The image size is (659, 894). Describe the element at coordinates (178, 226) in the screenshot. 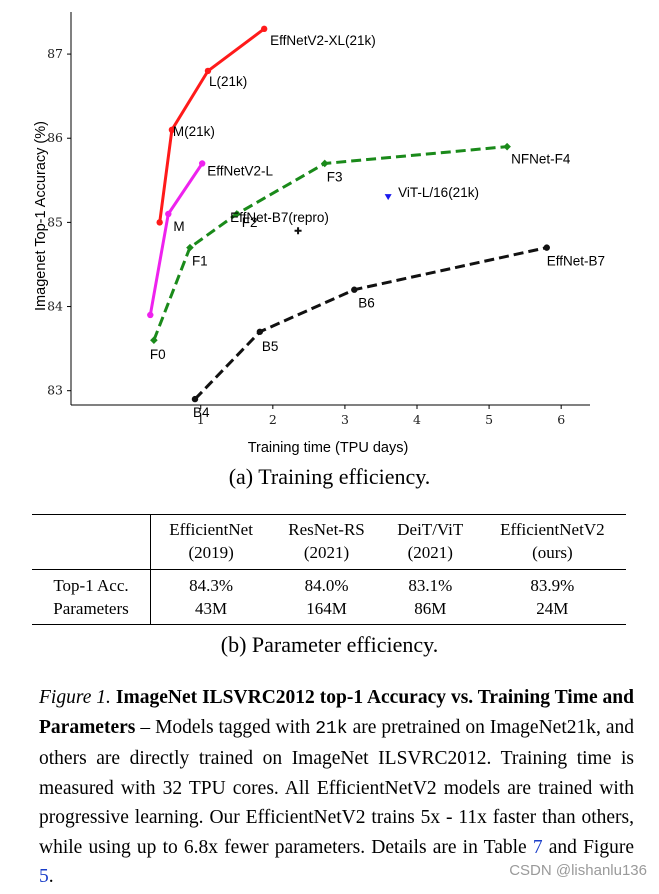

I see `point-label: M` at that location.